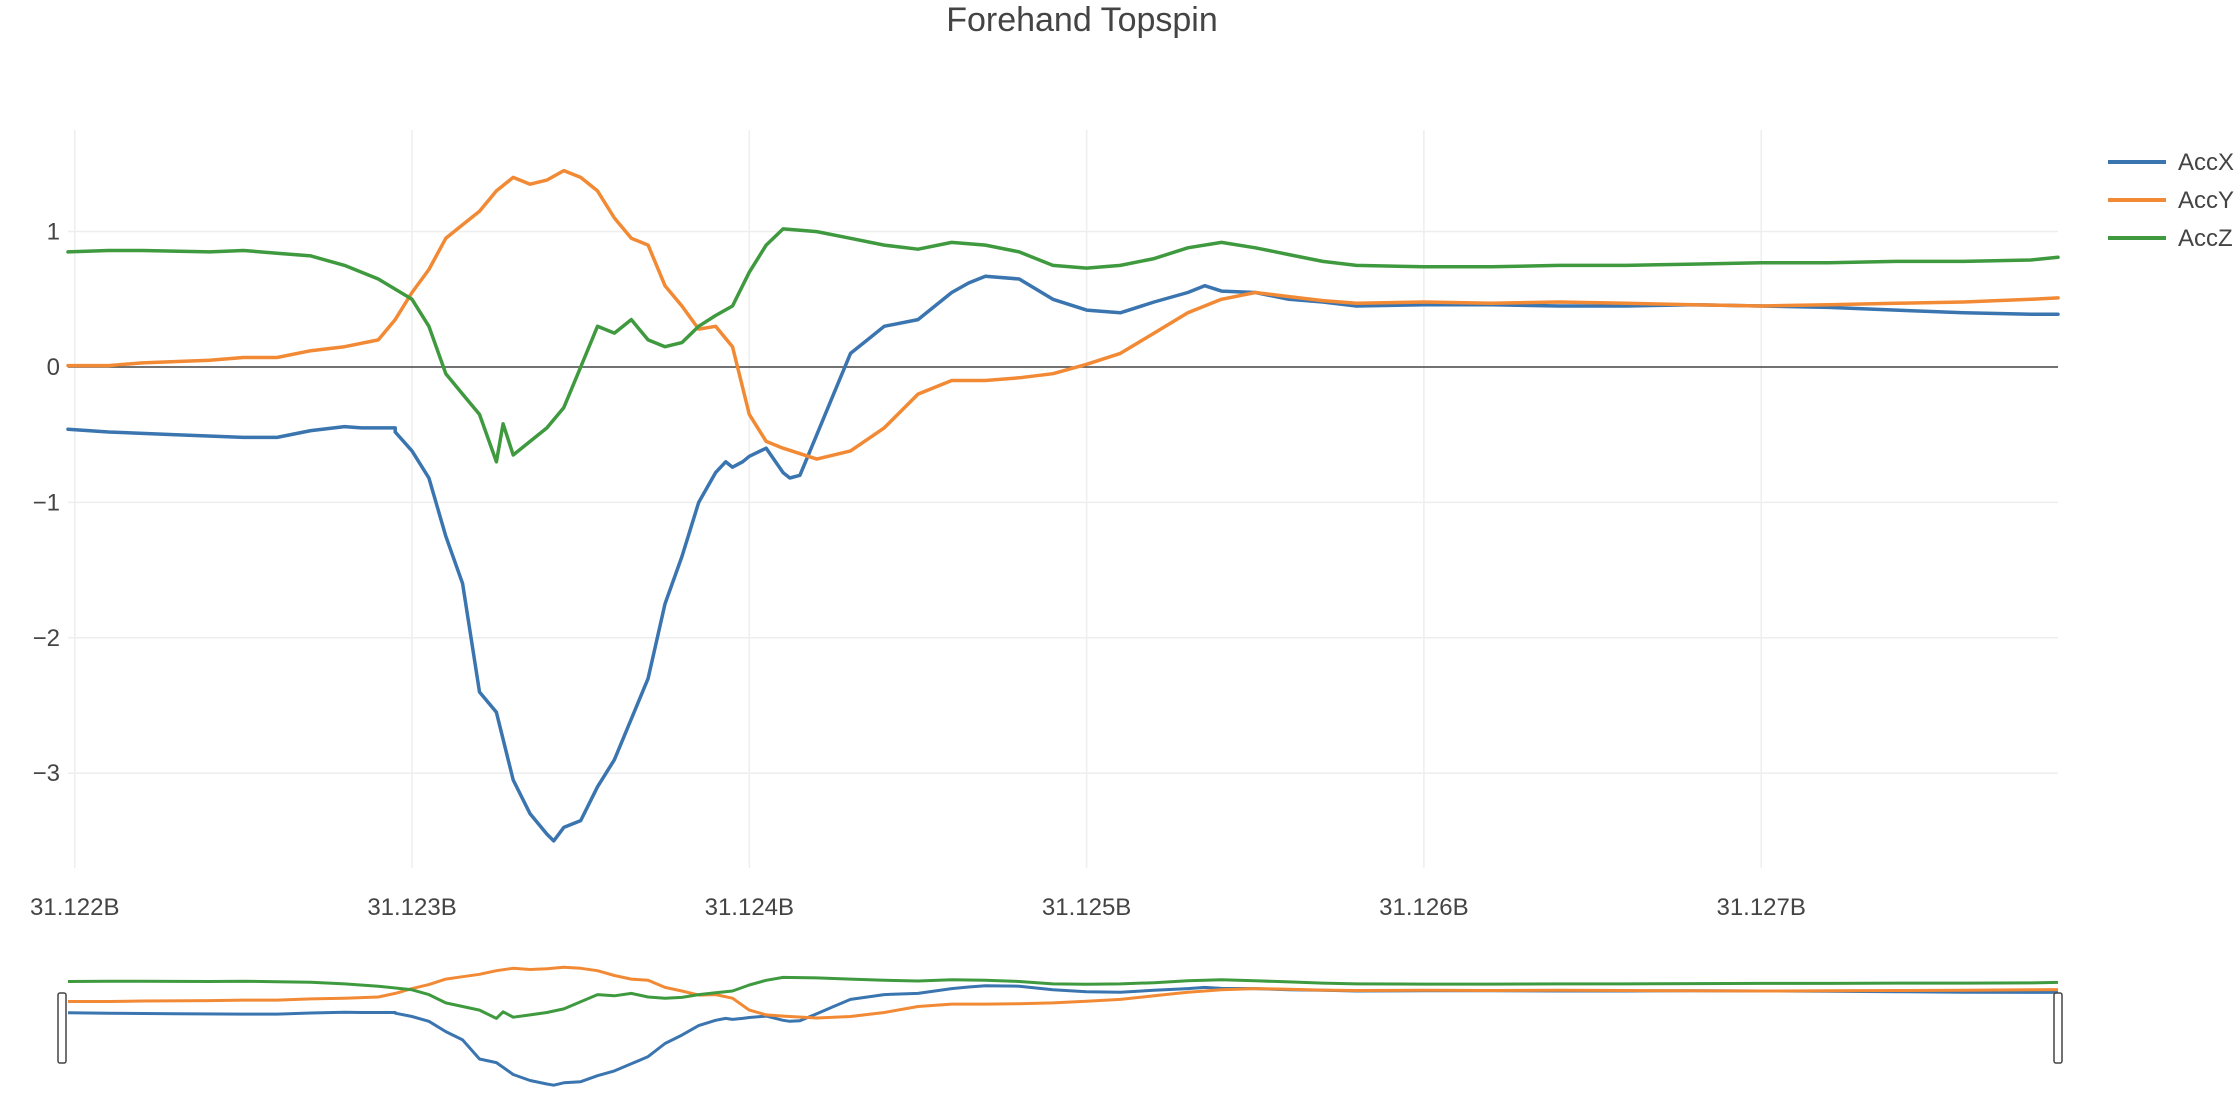 Image resolution: width=2240 pixels, height=1096 pixels. Describe the element at coordinates (2058, 1028) in the screenshot. I see `range-slider-right-handle` at that location.